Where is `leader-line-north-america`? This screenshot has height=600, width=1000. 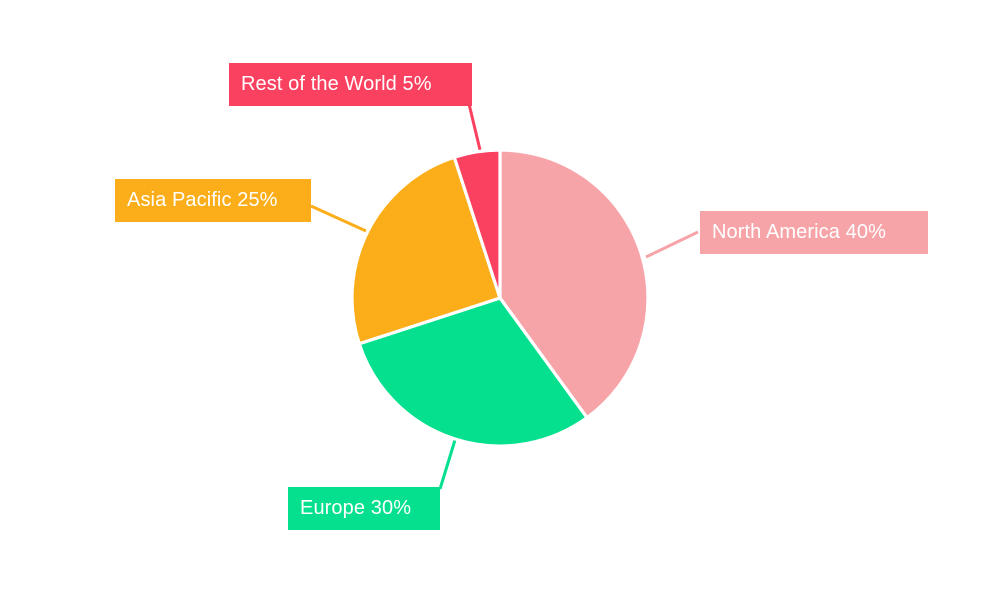 leader-line-north-america is located at coordinates (672, 244).